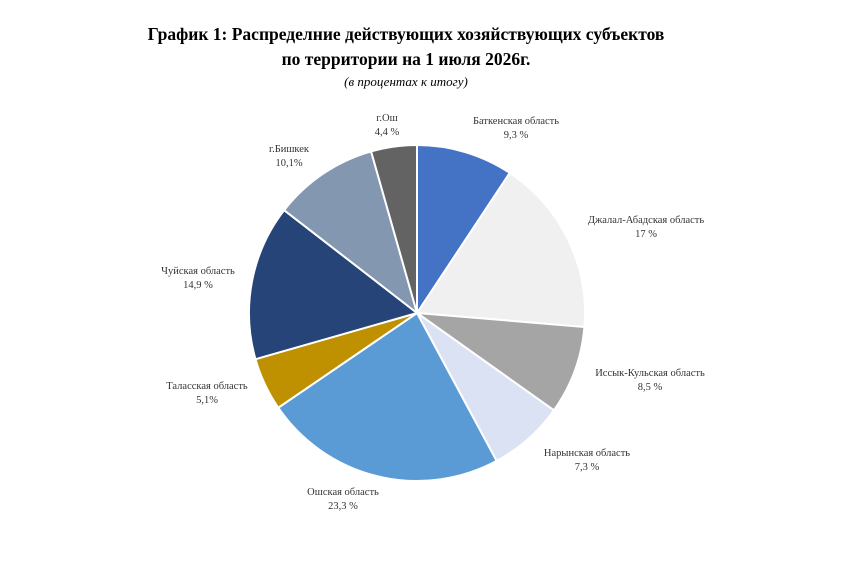  What do you see at coordinates (646, 220) in the screenshot?
I see `slice-label-name: Джалал-Абадская область` at bounding box center [646, 220].